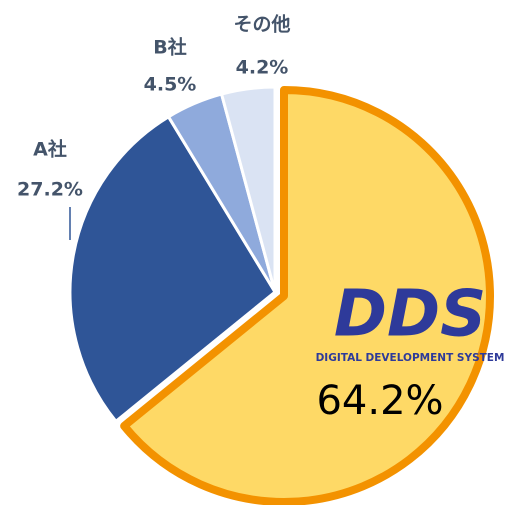 This screenshot has height=505, width=505. I want to click on pie-slice, so click(248, 189).